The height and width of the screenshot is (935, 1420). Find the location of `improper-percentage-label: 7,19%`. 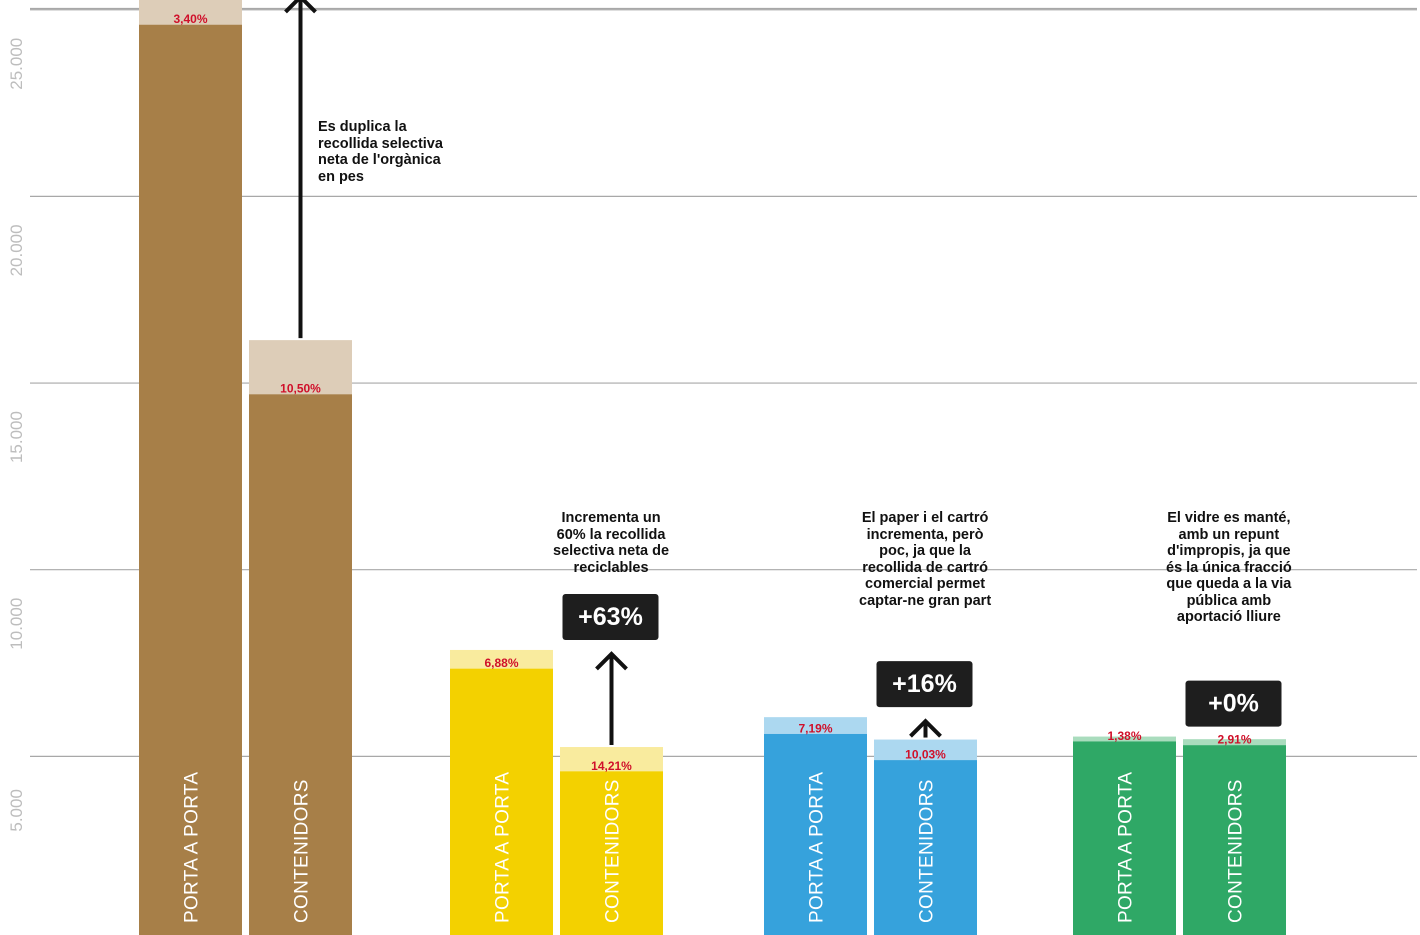

improper-percentage-label: 7,19% is located at coordinates (815, 728).